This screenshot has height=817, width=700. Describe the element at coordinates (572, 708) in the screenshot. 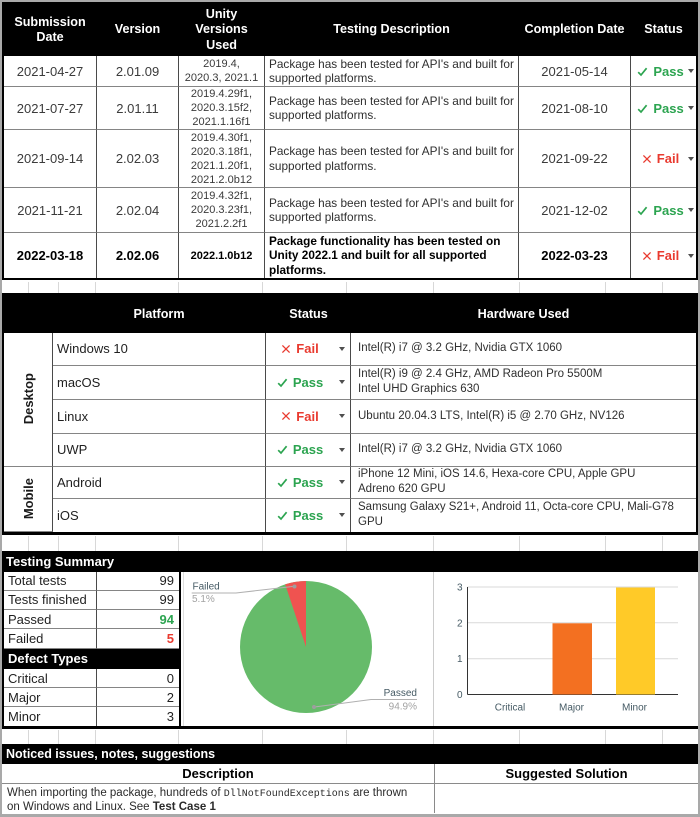

I see `svg-text: Major` at that location.